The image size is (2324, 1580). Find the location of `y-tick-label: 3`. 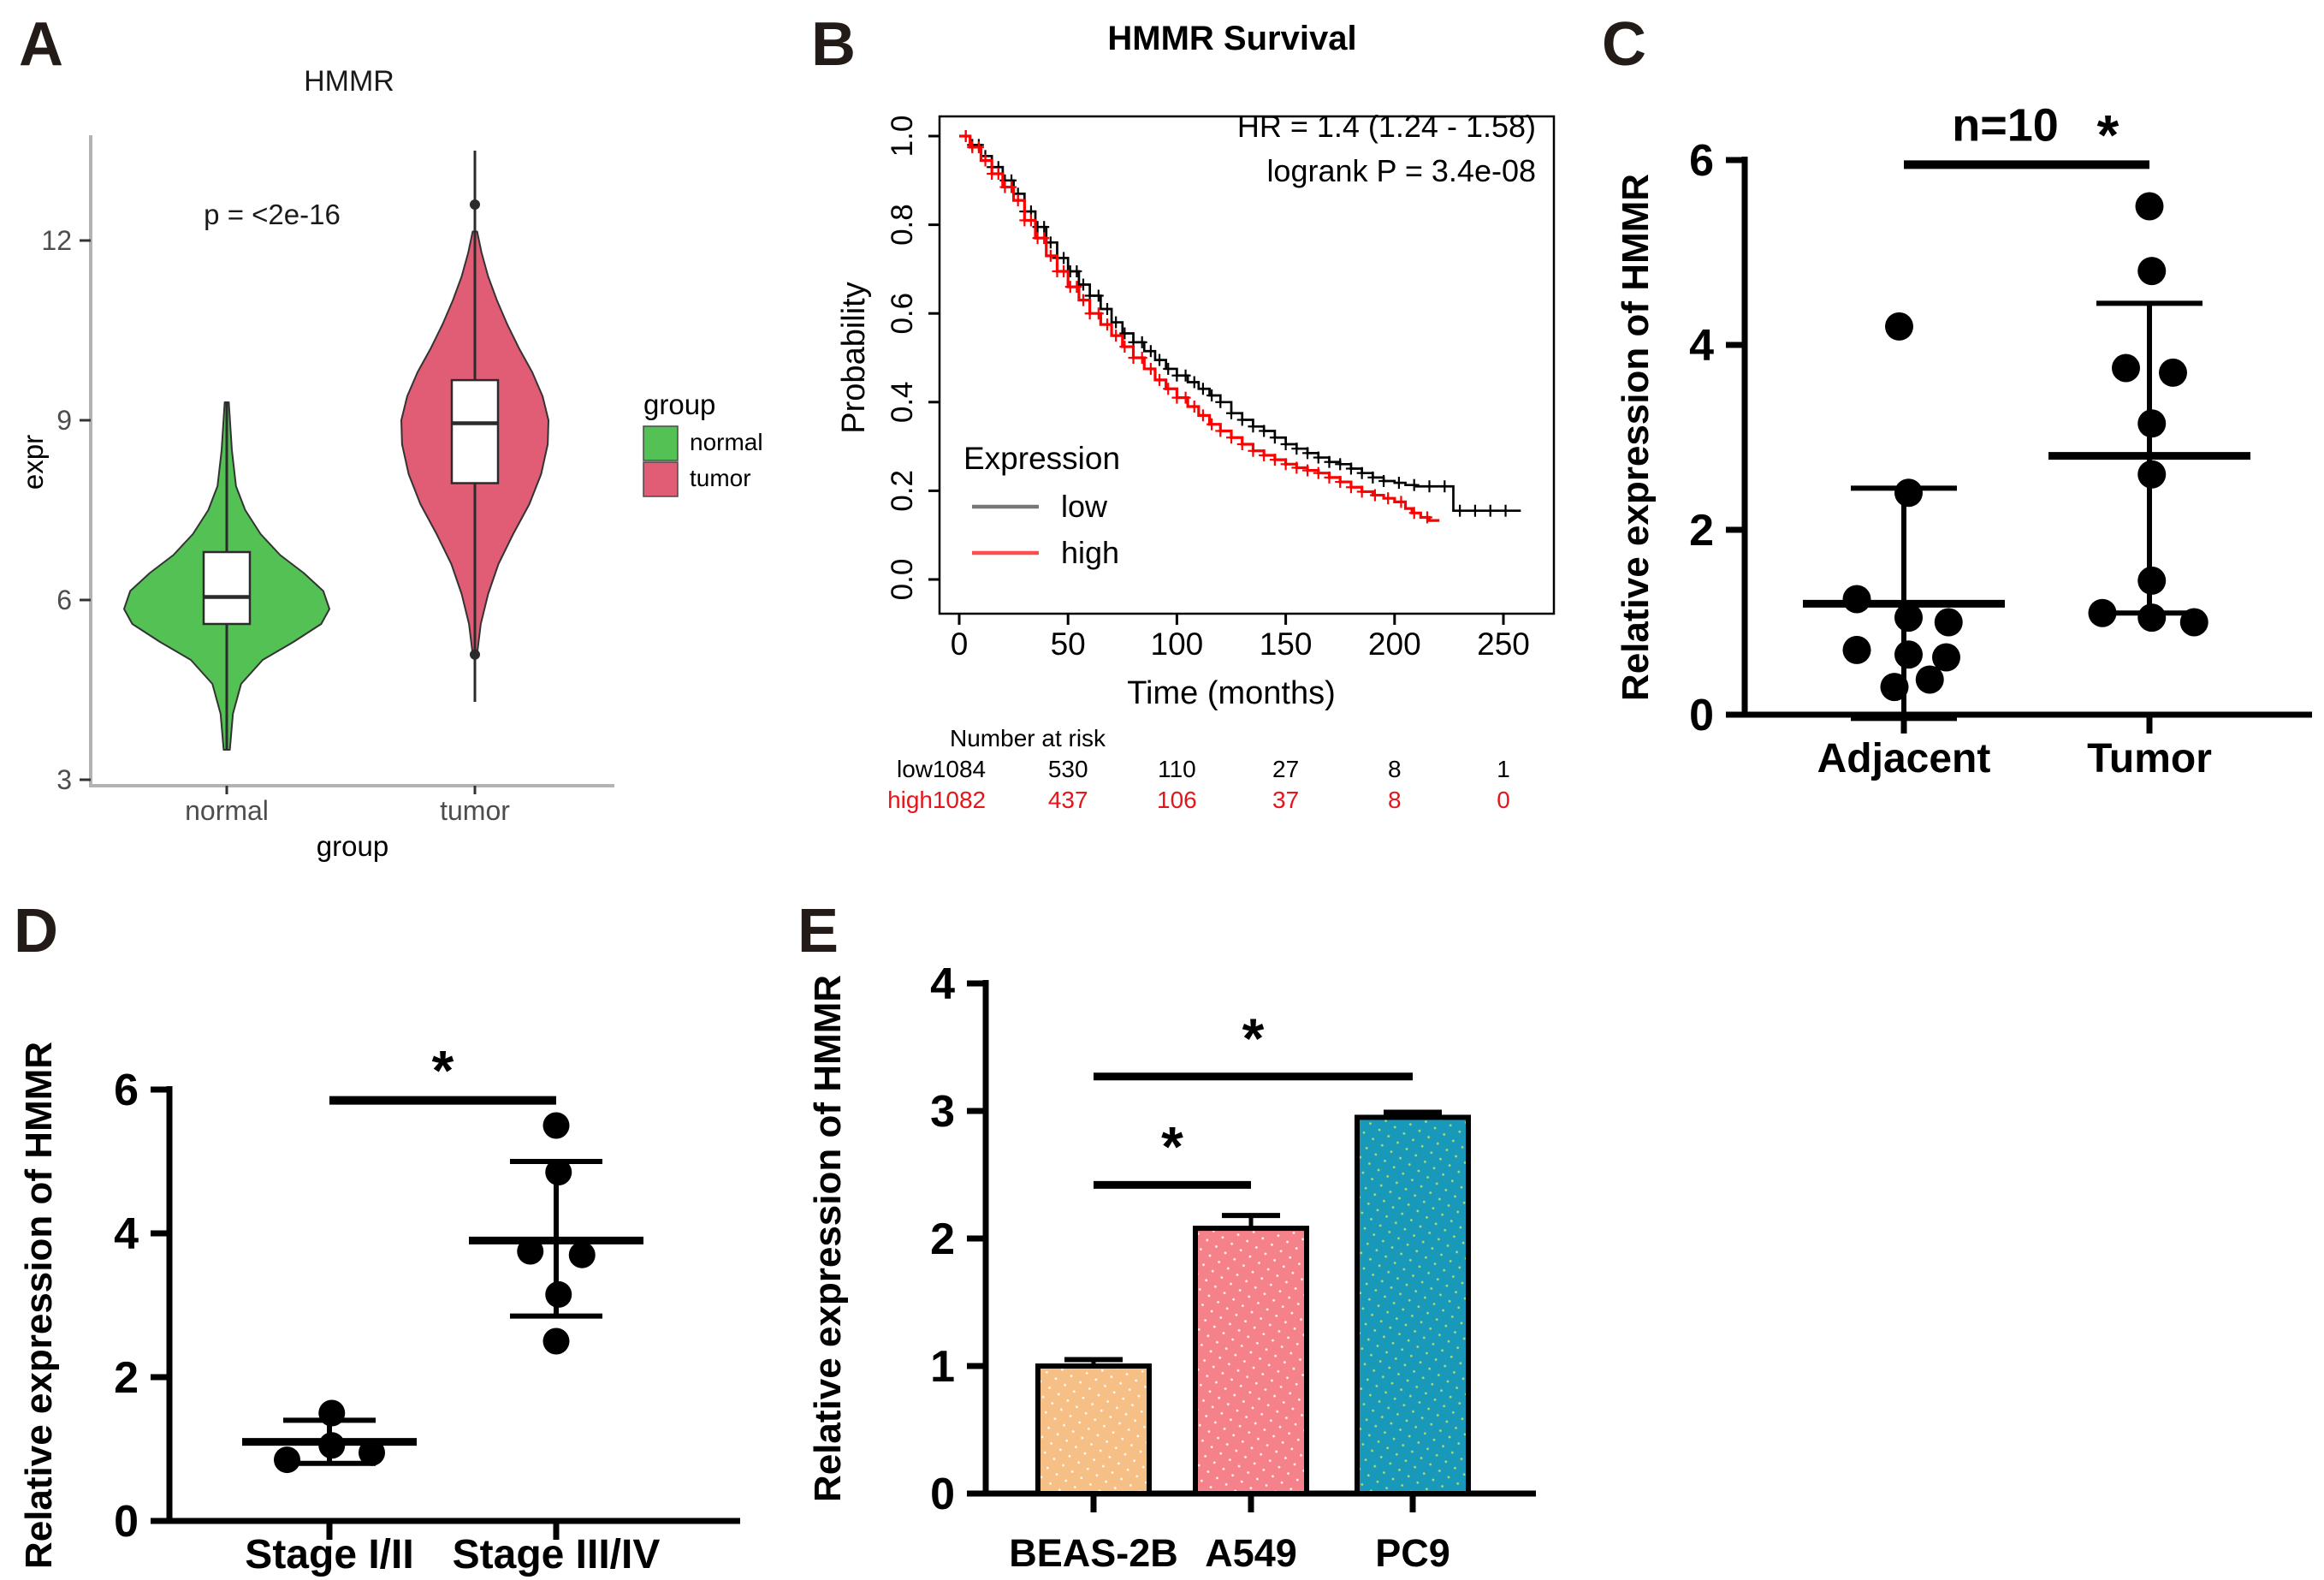

y-tick-label: 3 is located at coordinates (64, 780).